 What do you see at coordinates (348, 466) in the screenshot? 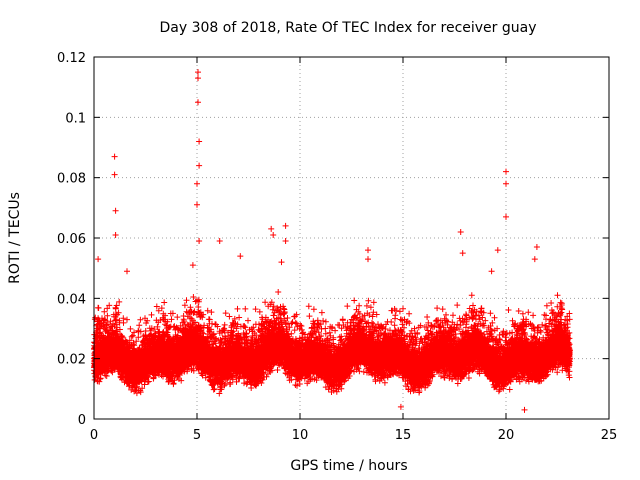
I see `x-axis-label: GPS time / hours` at bounding box center [348, 466].